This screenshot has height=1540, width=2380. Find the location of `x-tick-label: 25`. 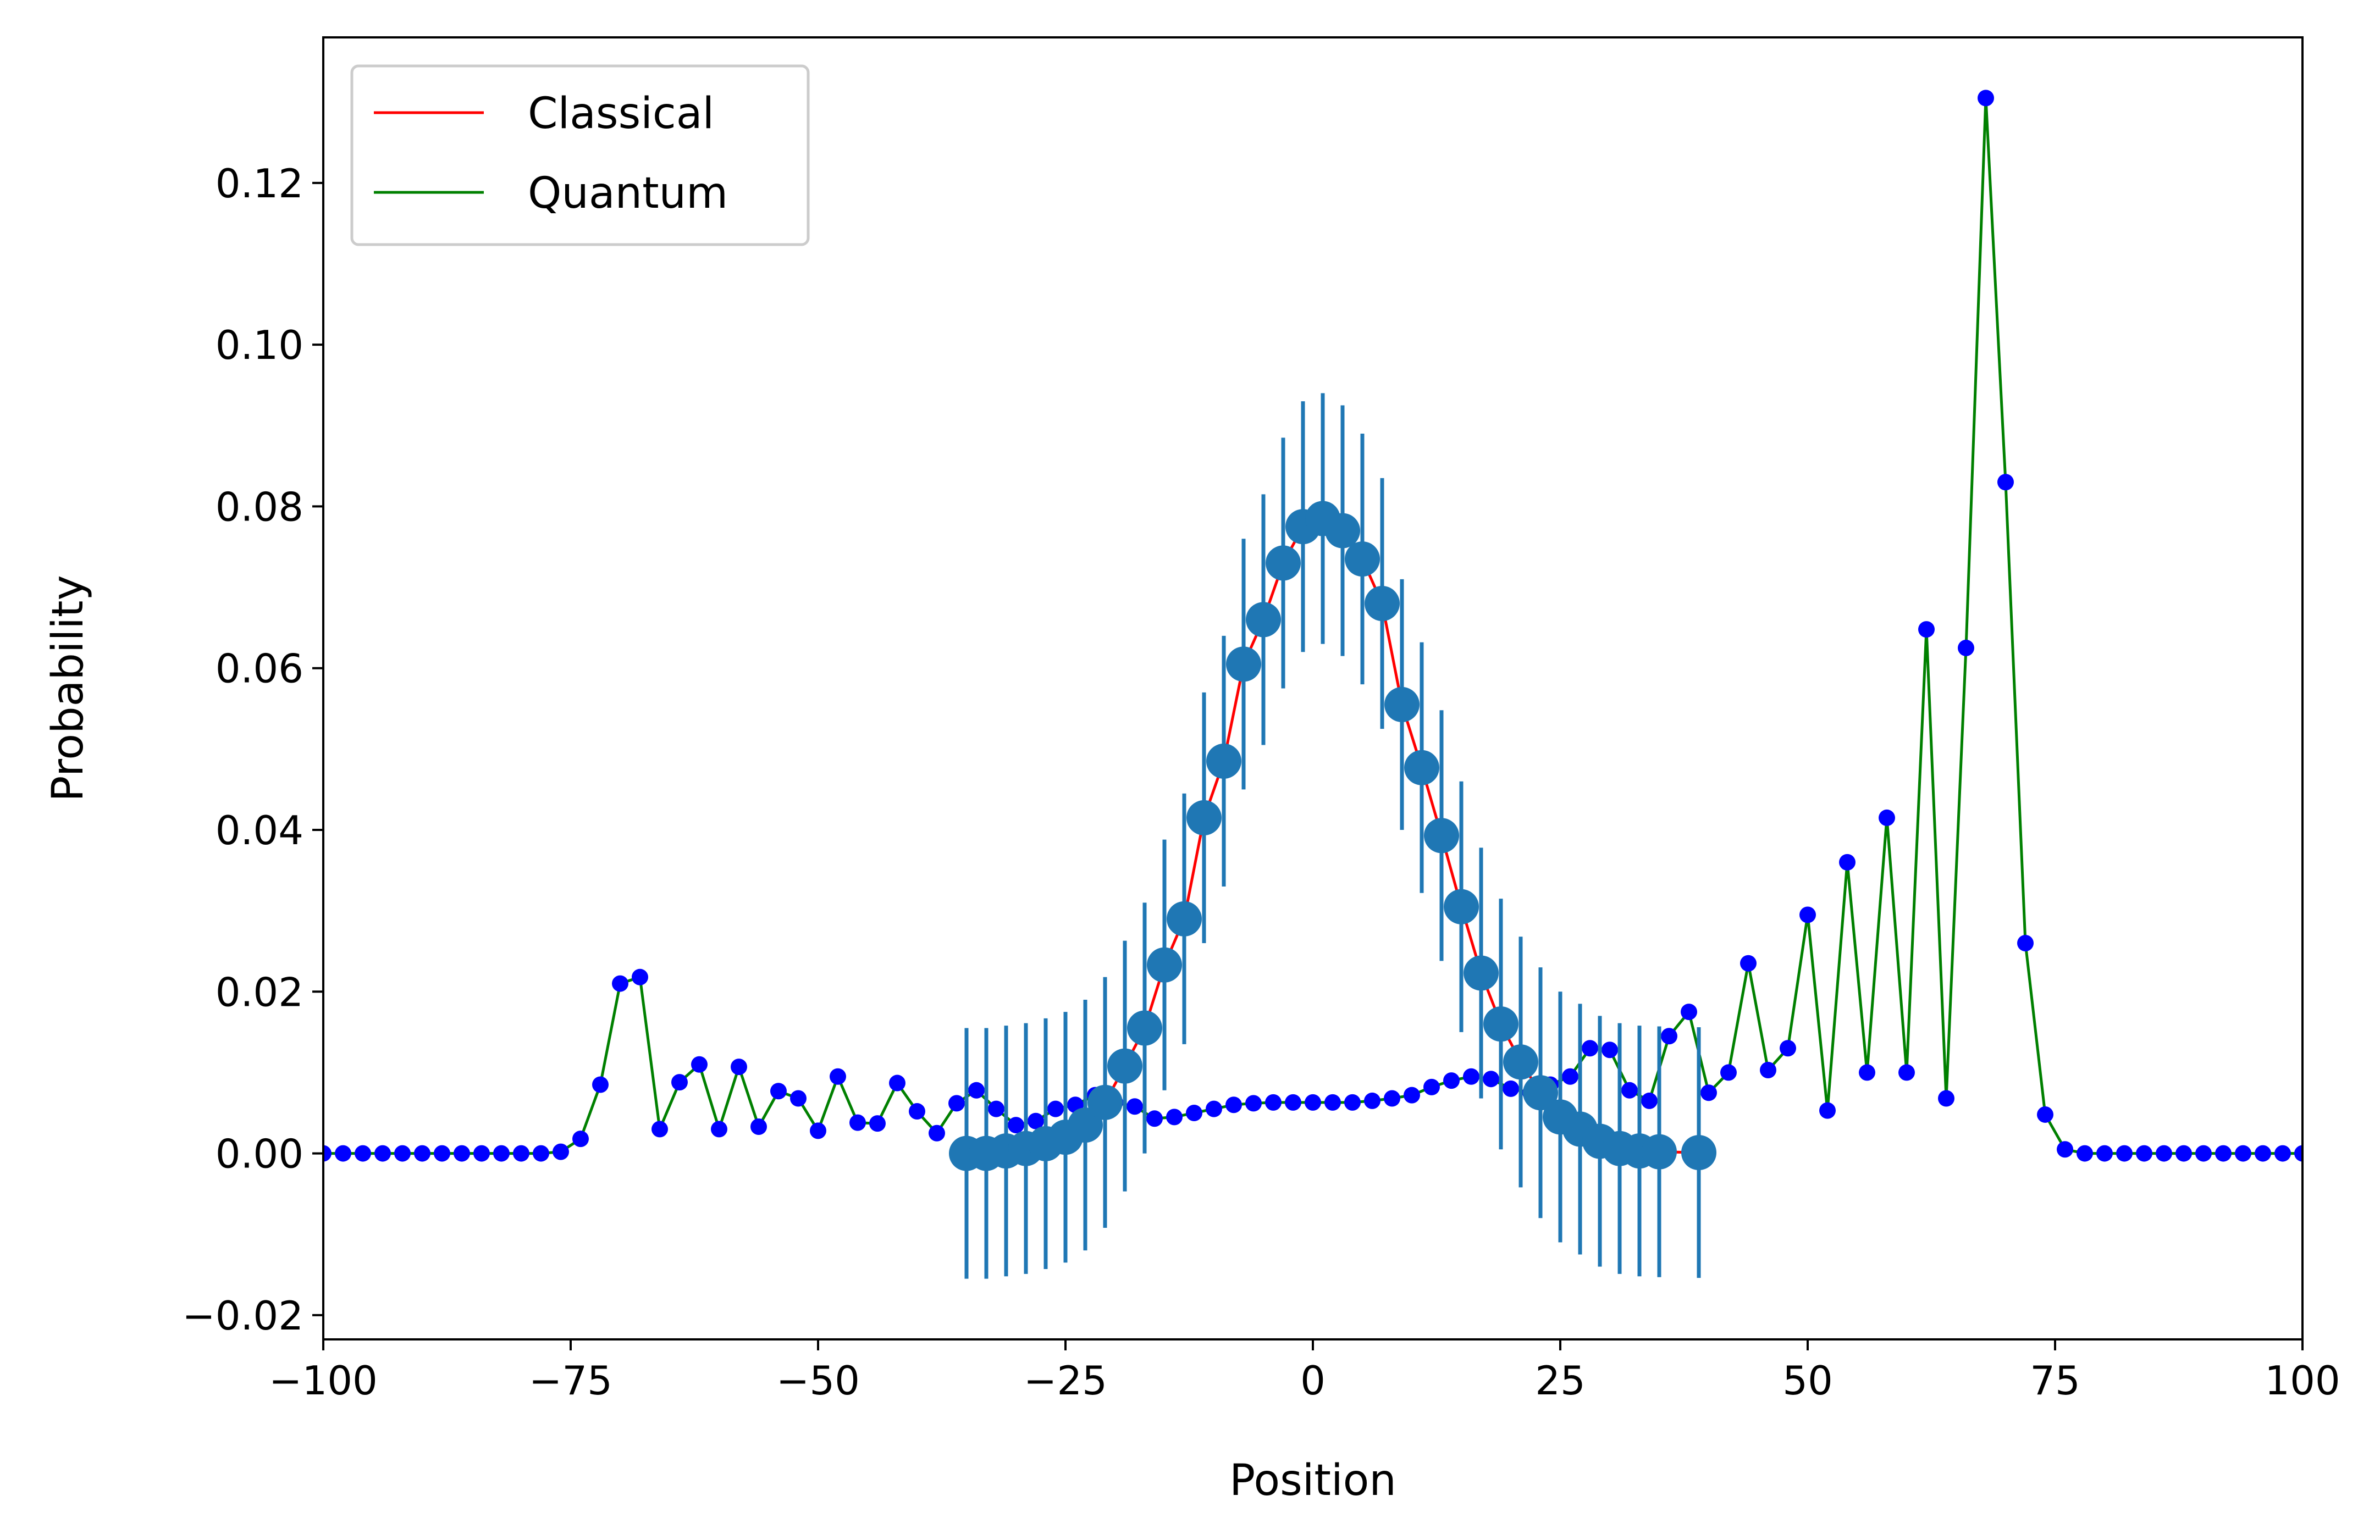

x-tick-label: 25 is located at coordinates (1560, 1381).